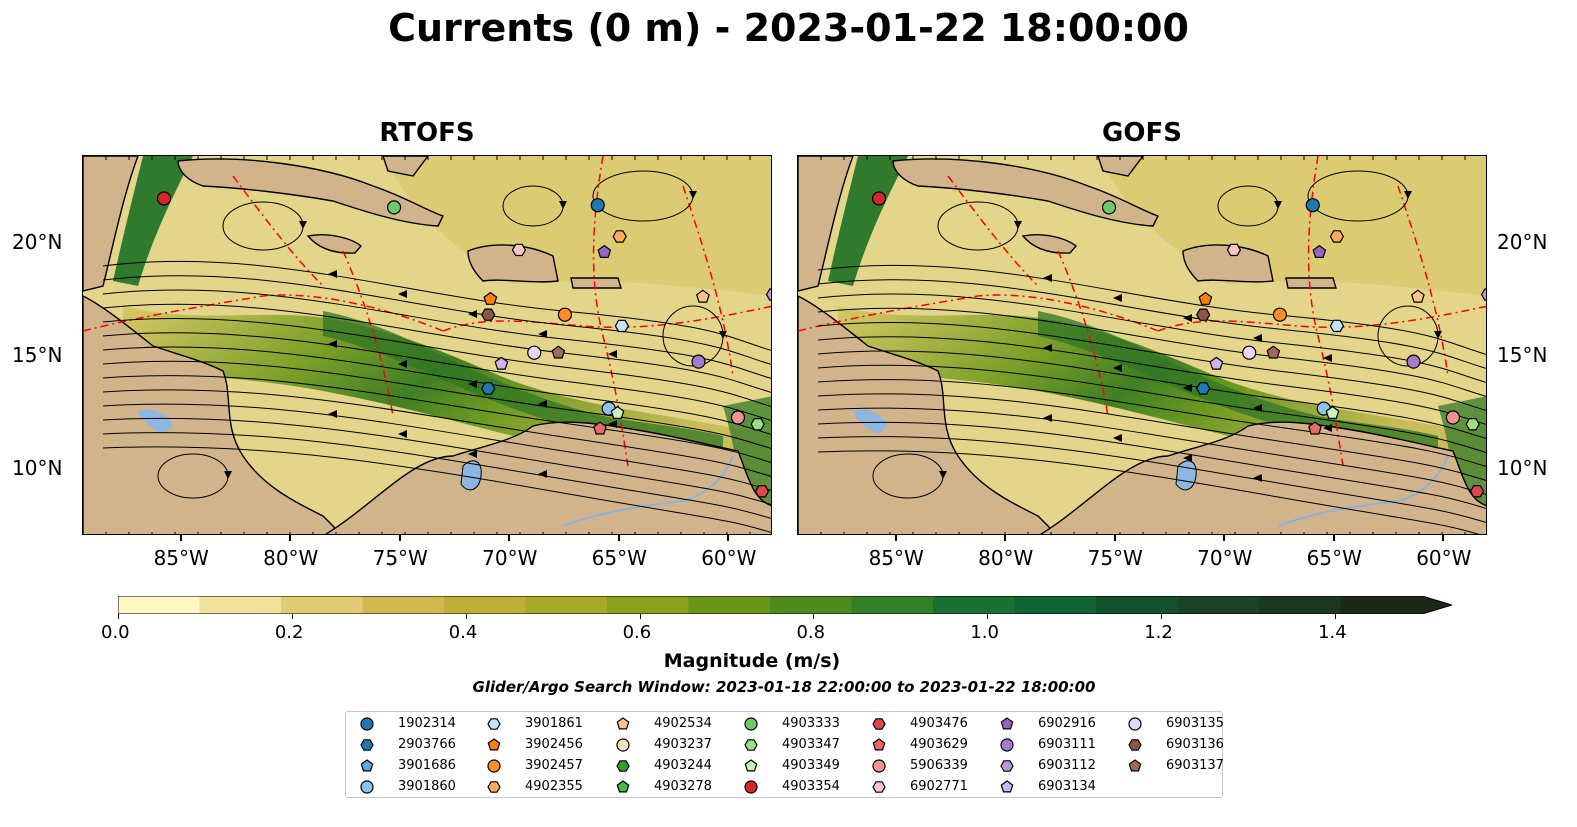 Image resolution: width=1577 pixels, height=827 pixels. I want to click on colorbar-tick-label: 1.0, so click(984, 632).